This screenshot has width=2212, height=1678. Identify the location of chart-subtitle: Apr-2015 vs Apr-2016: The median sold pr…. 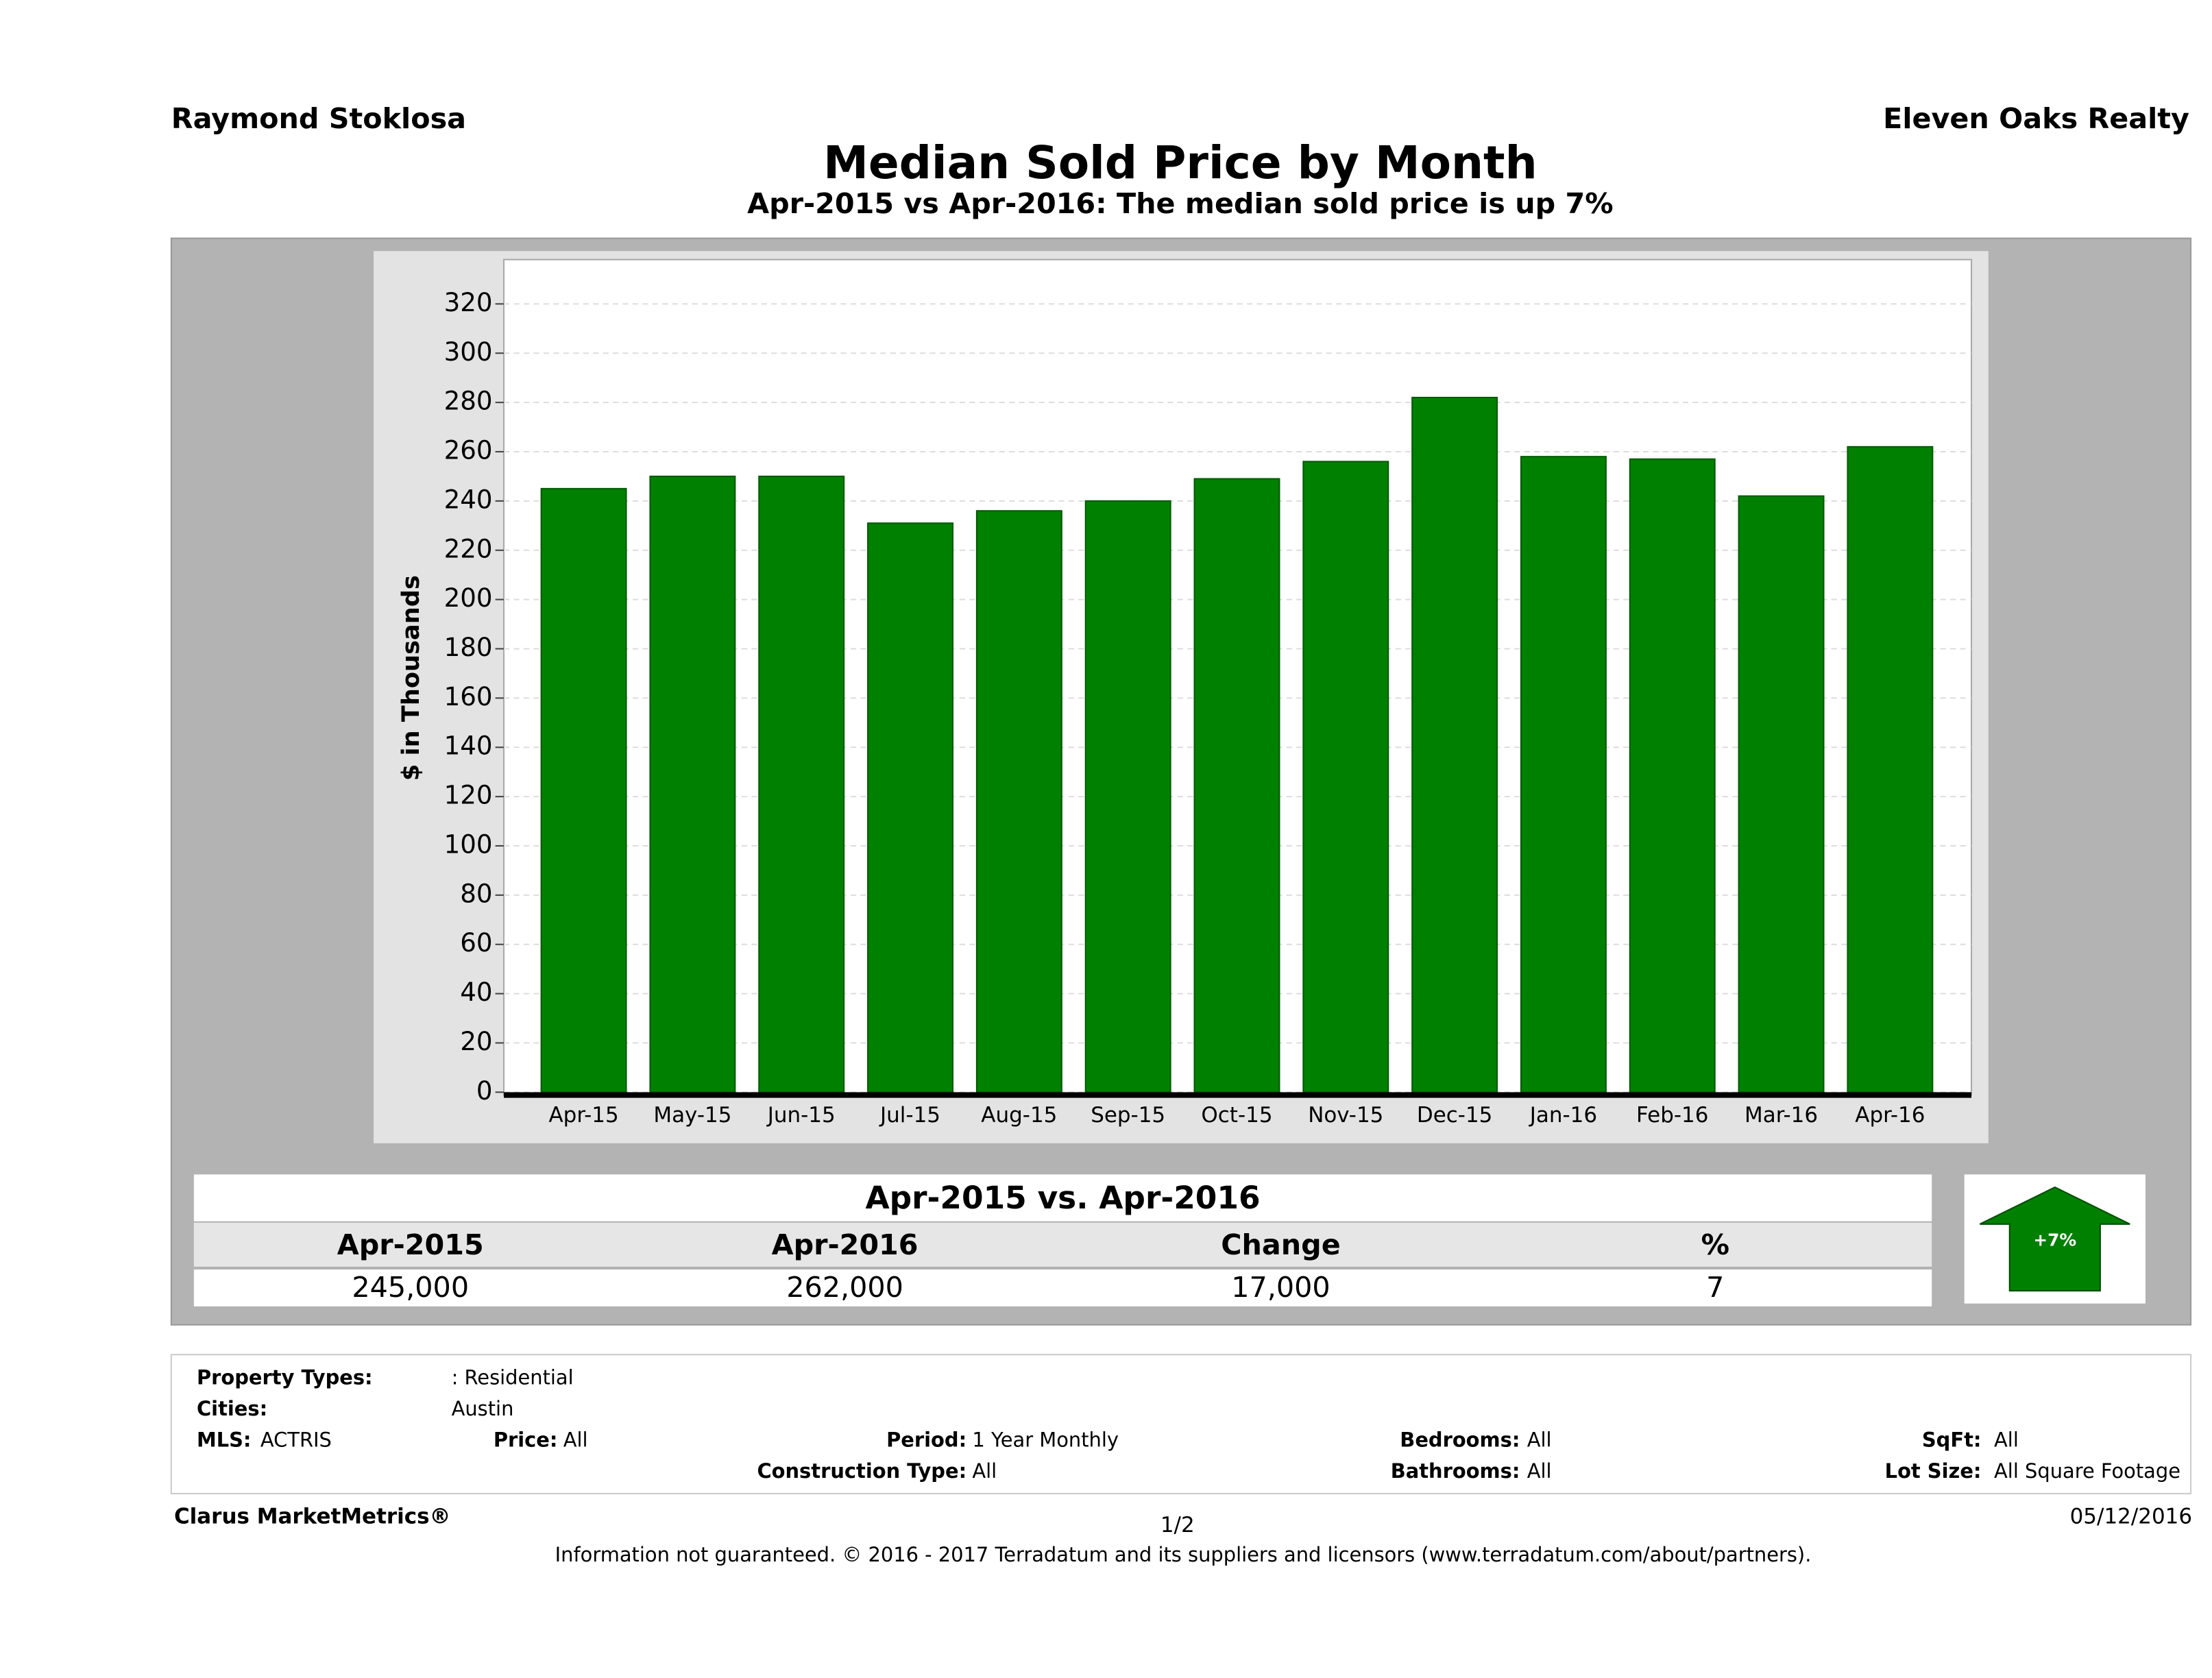
(1180, 203).